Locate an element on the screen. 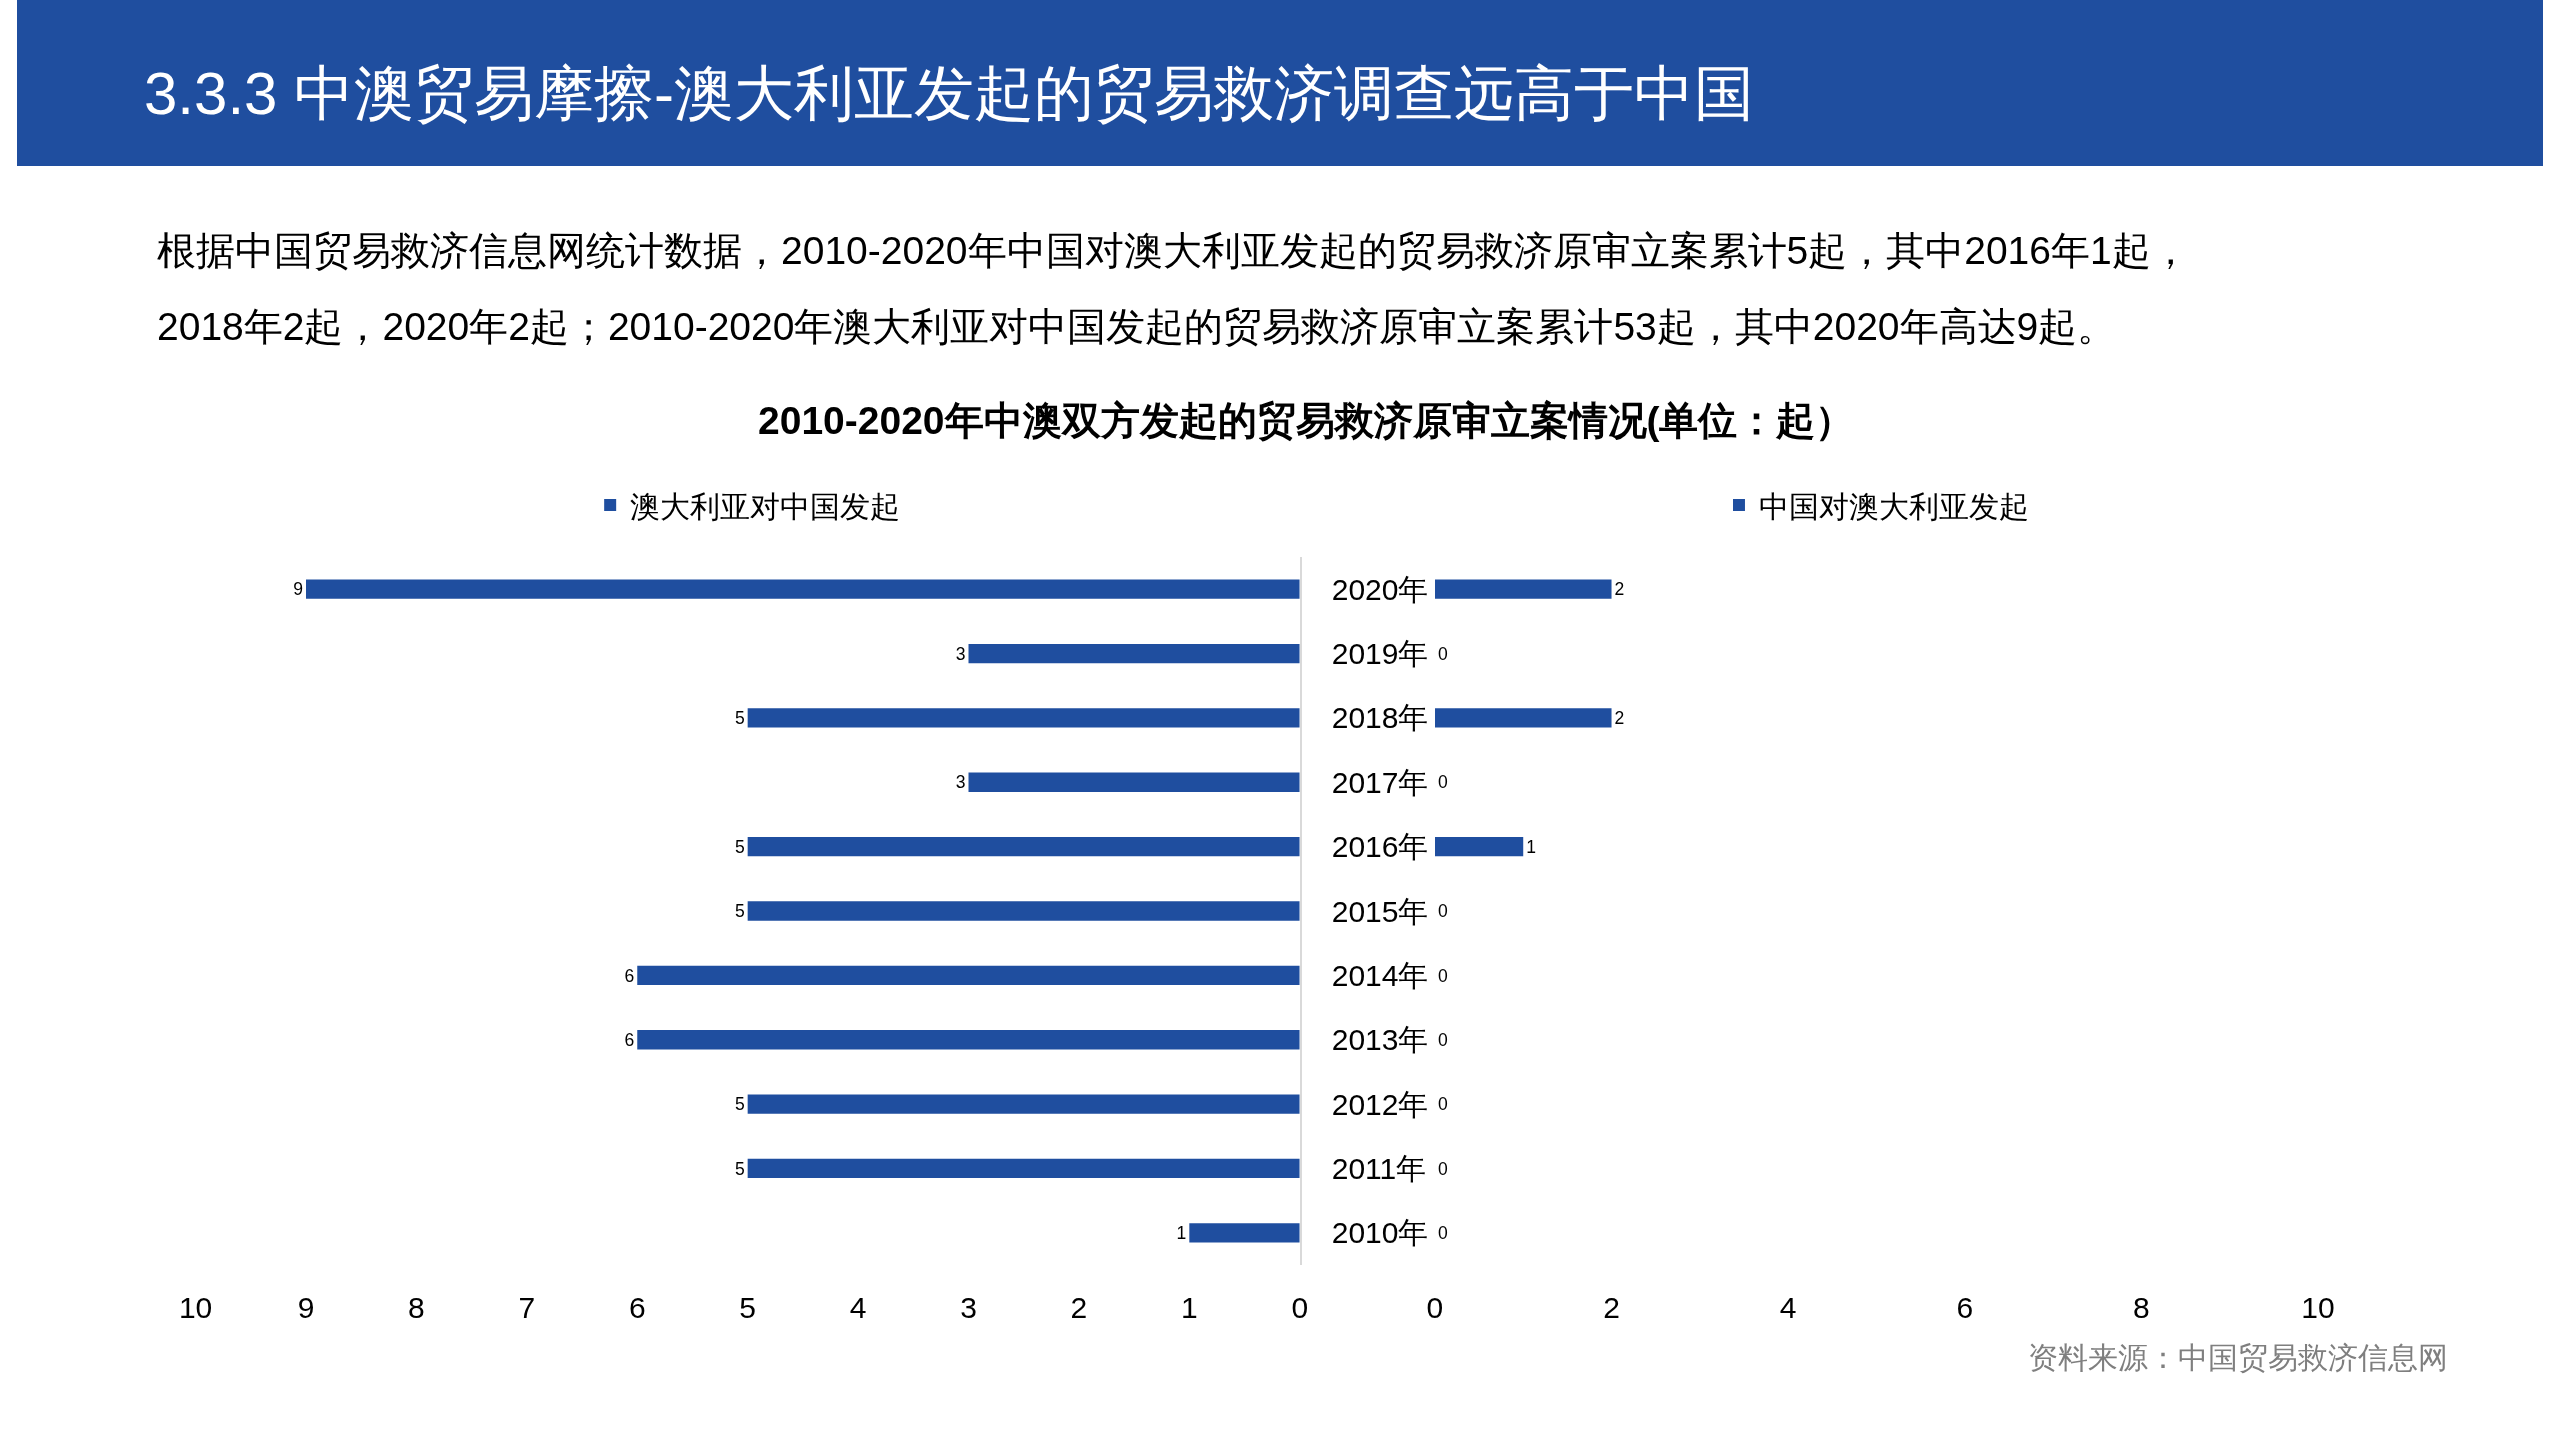 The height and width of the screenshot is (1440, 2560). y-tick-label: 2012年 is located at coordinates (1380, 1104).